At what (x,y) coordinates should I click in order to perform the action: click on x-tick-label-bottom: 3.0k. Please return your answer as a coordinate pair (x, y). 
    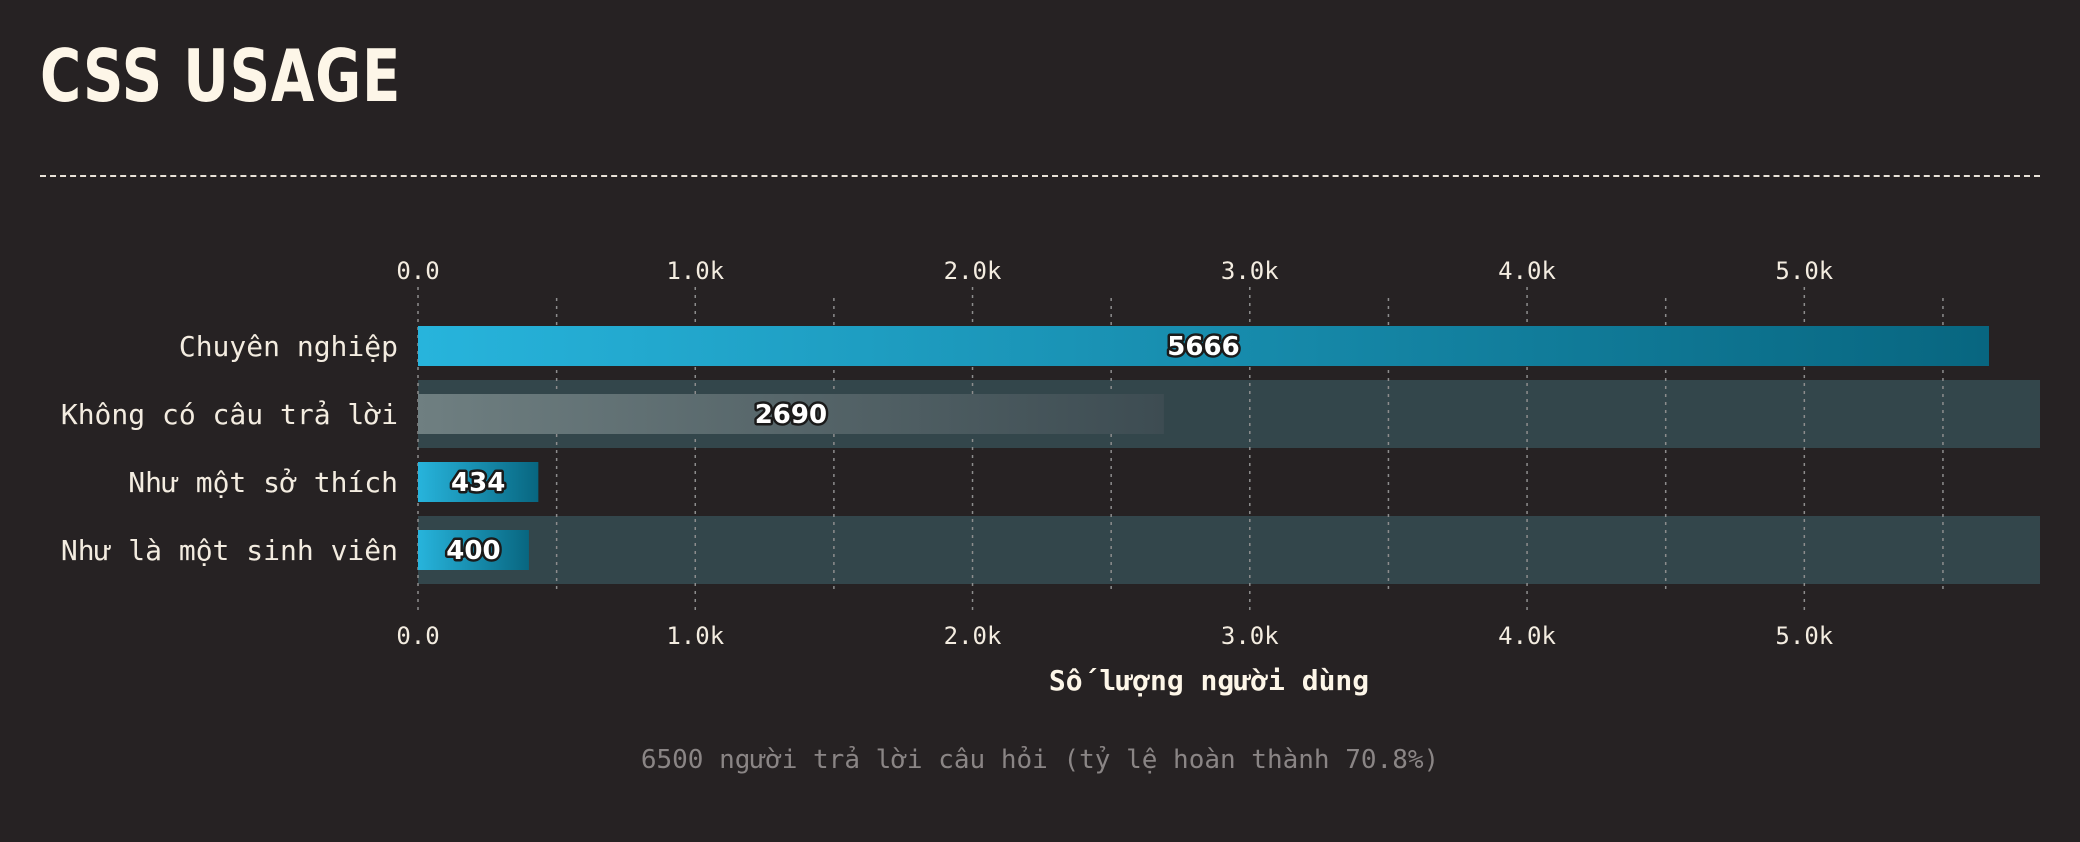
    Looking at the image, I should click on (1250, 636).